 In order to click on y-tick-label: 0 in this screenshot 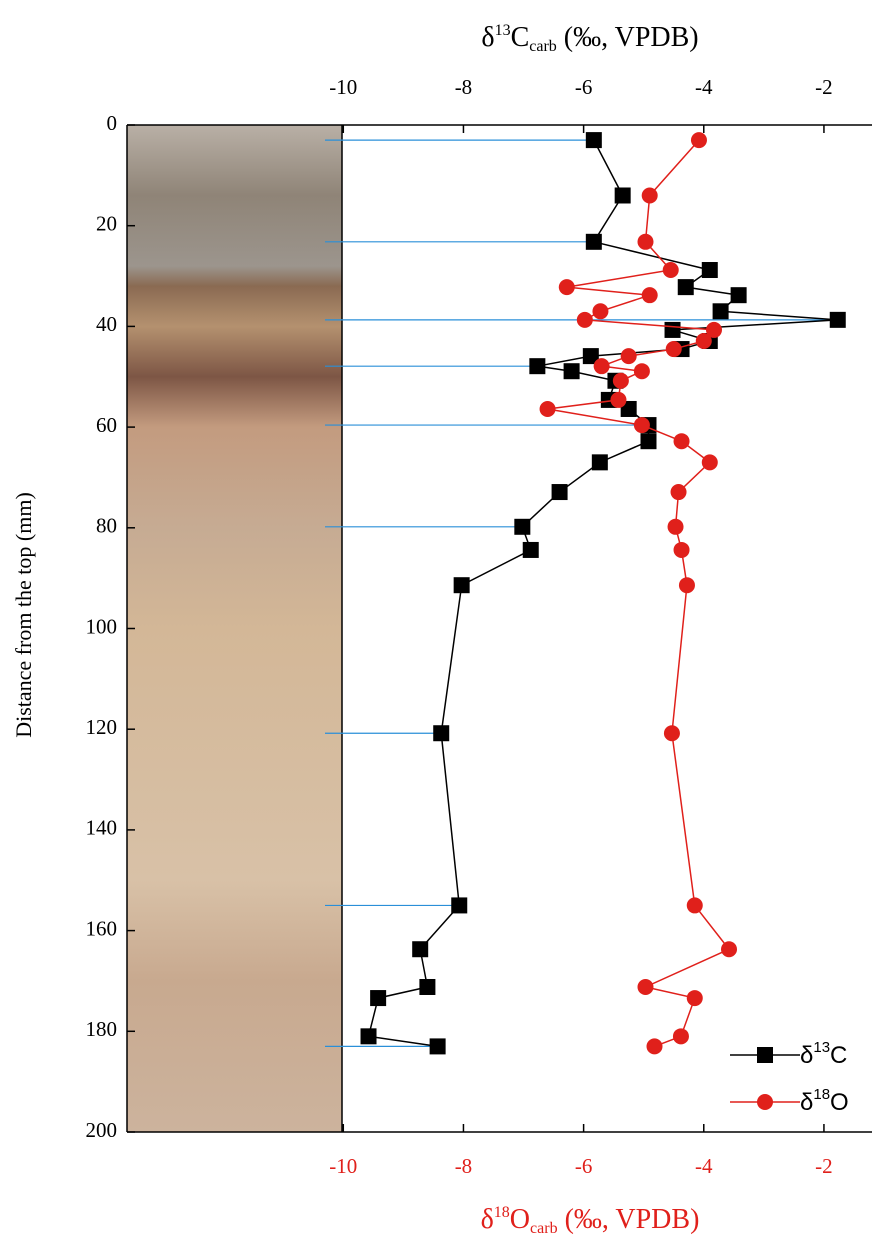, I will do `click(112, 123)`.